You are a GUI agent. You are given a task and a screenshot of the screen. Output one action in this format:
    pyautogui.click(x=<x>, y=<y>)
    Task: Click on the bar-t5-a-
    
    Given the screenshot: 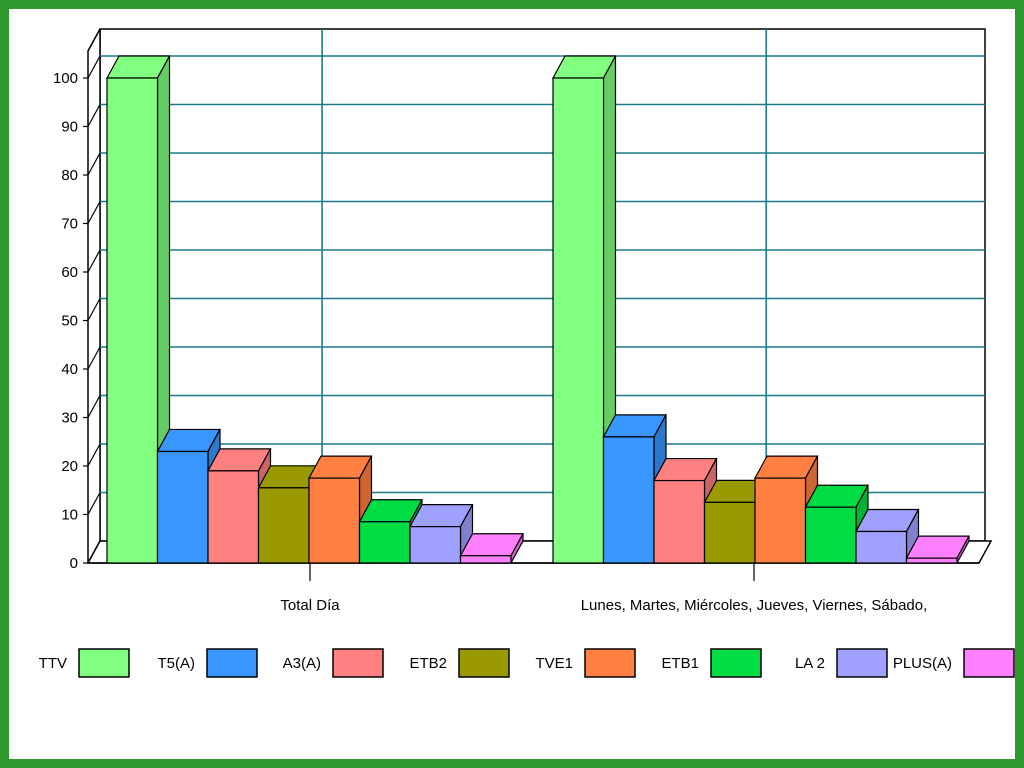 What is the action you would take?
    pyautogui.click(x=635, y=489)
    